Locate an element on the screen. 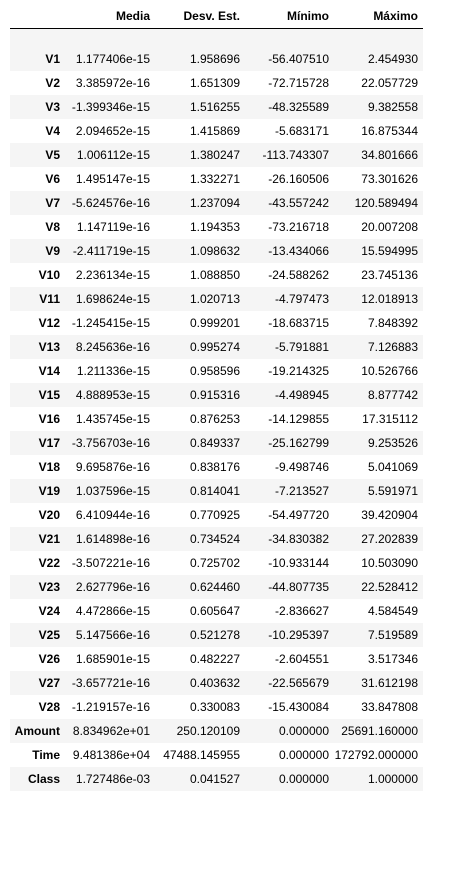 The height and width of the screenshot is (870, 456). row-label: Time is located at coordinates (46, 755).